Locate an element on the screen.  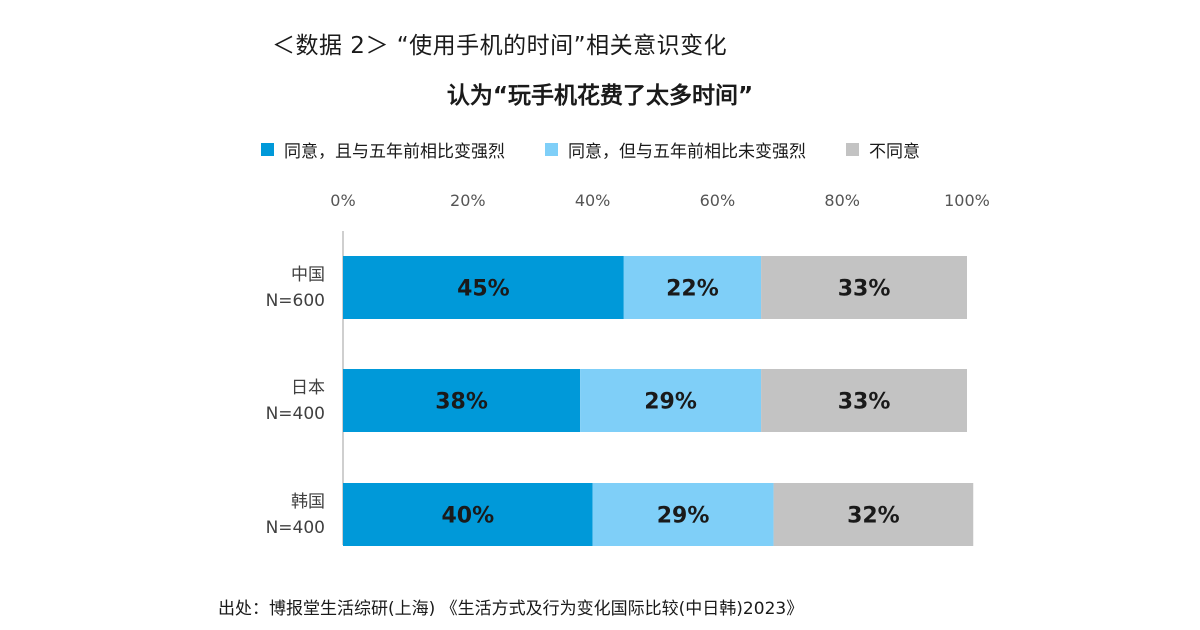
data-label: 22% is located at coordinates (692, 289).